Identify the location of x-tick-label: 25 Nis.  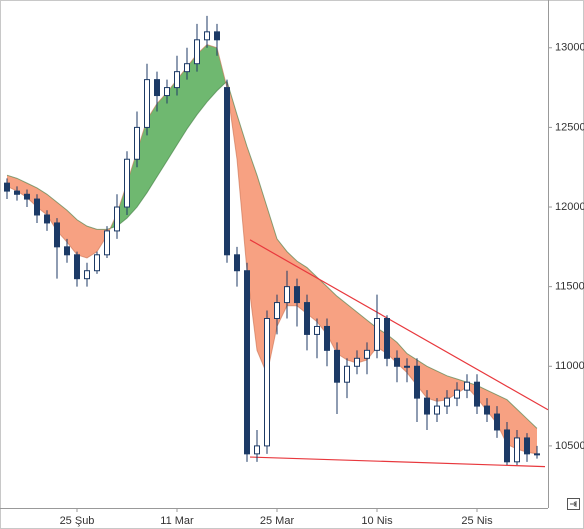
(477, 521).